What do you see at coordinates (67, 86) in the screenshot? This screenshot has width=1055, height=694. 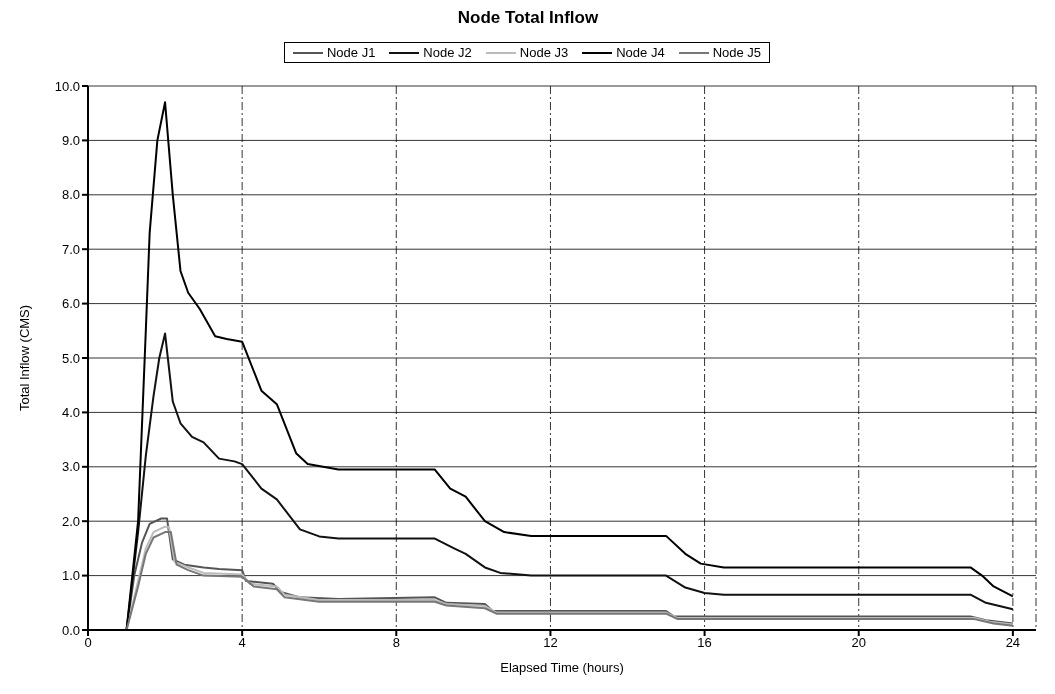 I see `y-tick-label: 10.0` at bounding box center [67, 86].